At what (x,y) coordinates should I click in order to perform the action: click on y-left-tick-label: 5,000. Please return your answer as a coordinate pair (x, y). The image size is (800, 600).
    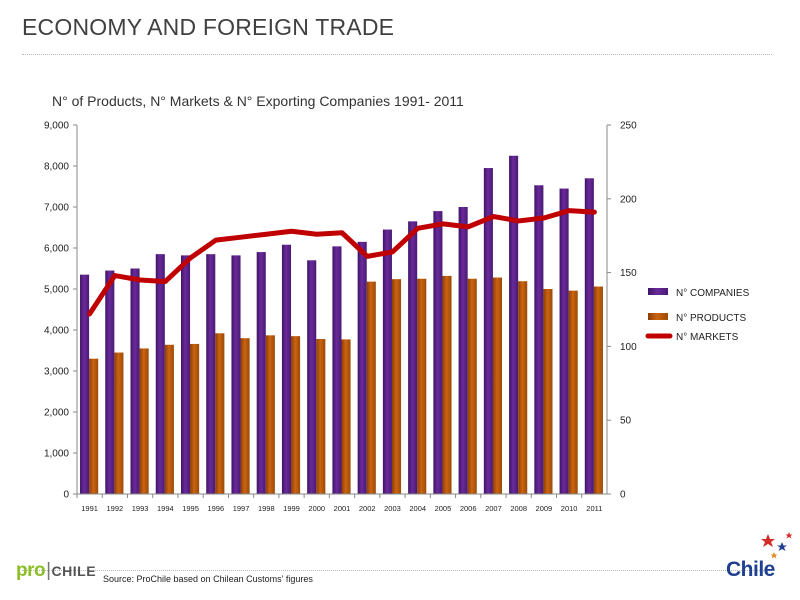
    Looking at the image, I should click on (56, 290).